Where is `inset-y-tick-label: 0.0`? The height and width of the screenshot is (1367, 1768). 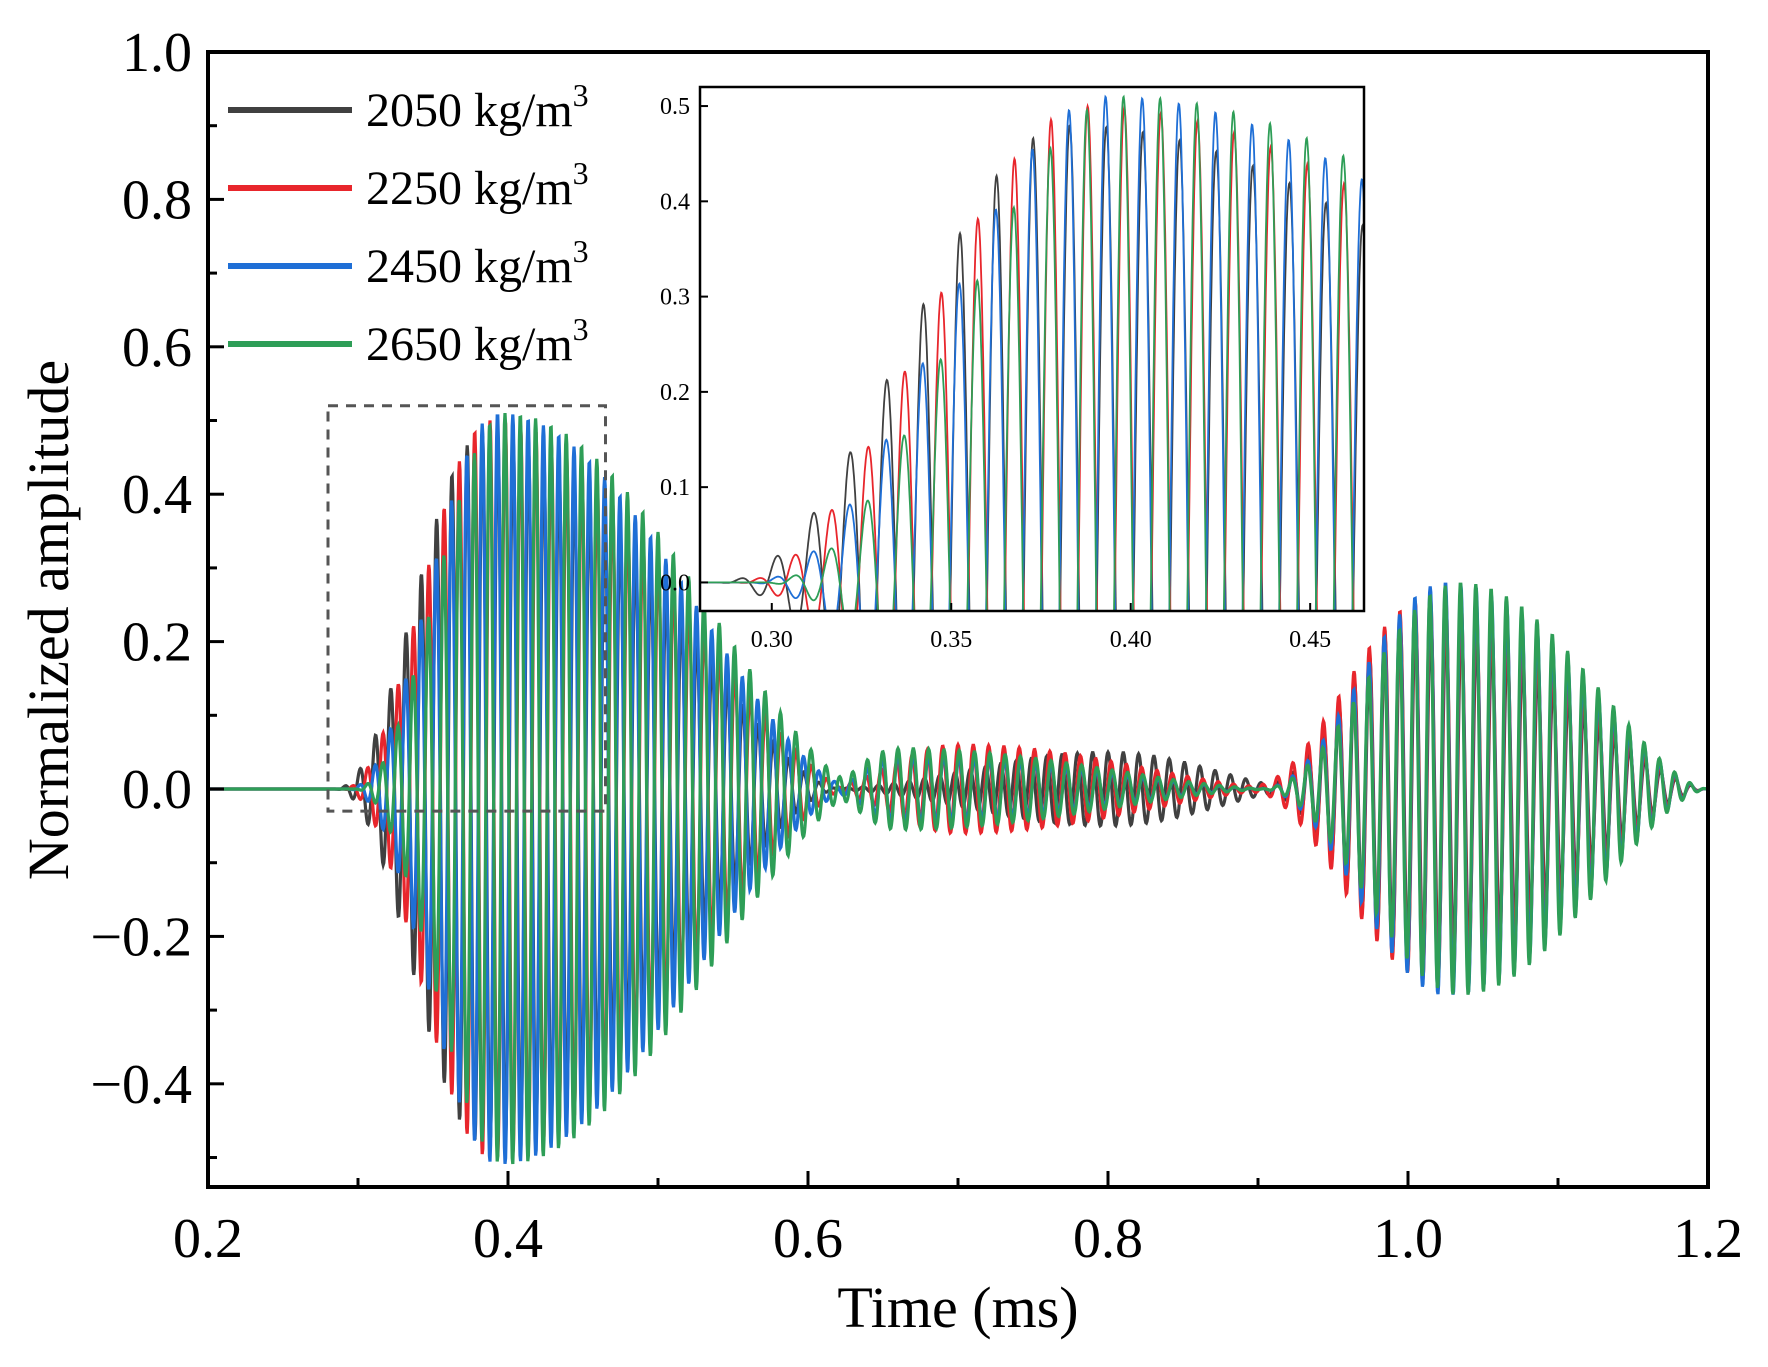 inset-y-tick-label: 0.0 is located at coordinates (675, 583).